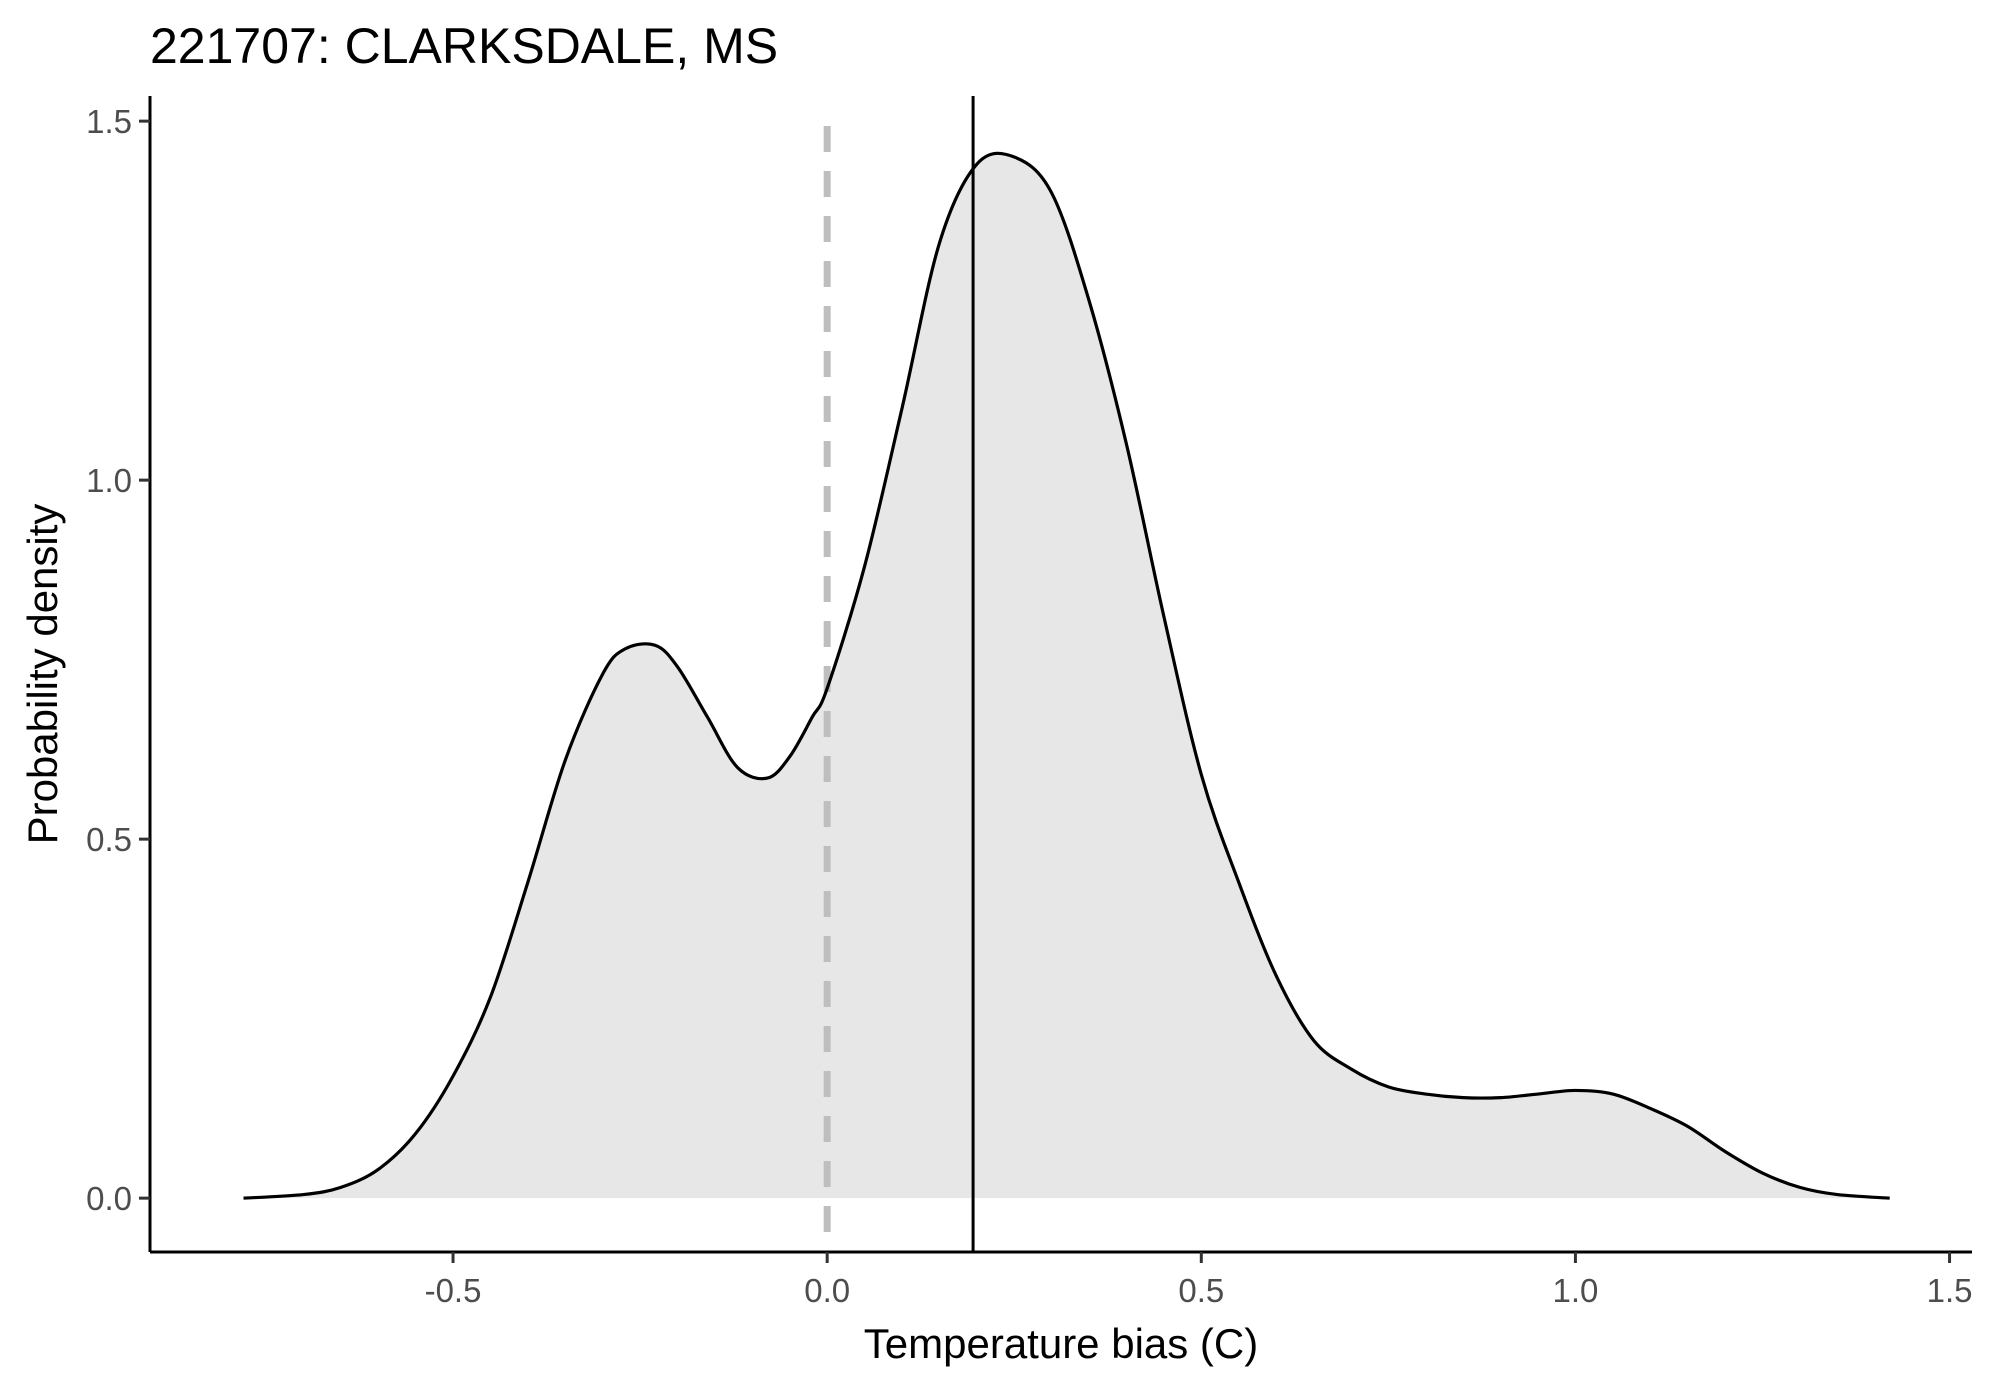  Describe the element at coordinates (464, 46) in the screenshot. I see `chart-title: 221707: CLARKSDALE, MS` at that location.